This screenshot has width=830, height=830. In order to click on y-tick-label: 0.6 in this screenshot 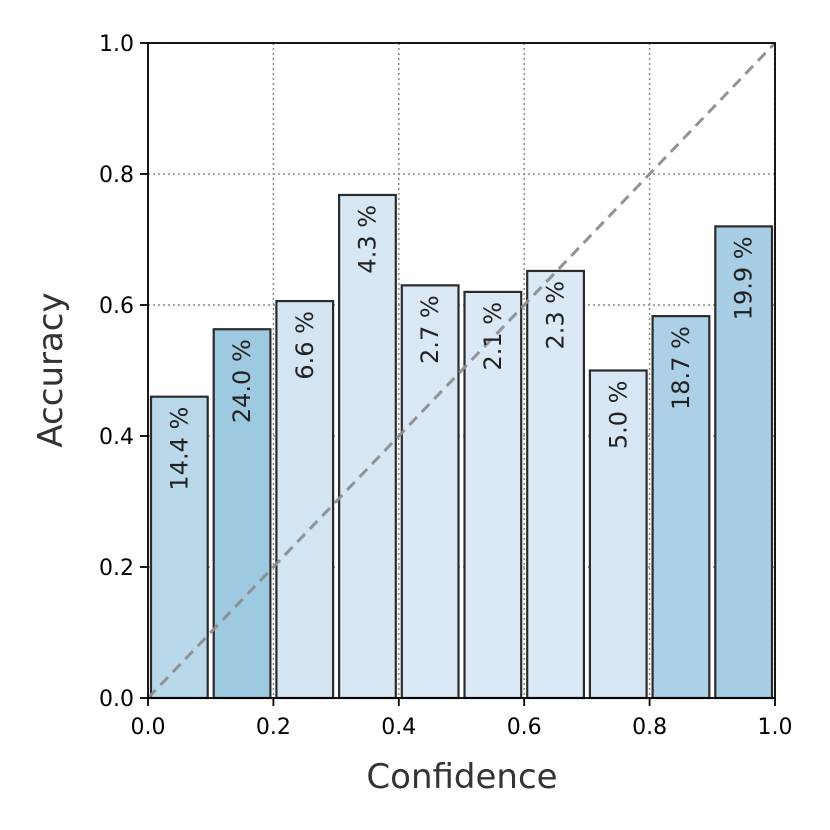, I will do `click(116, 306)`.